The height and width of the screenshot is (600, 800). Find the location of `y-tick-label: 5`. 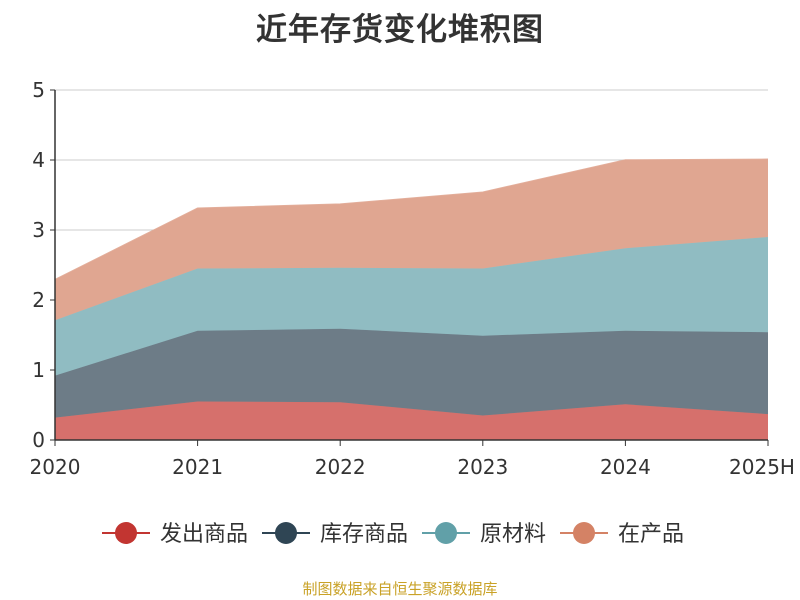

y-tick-label: 5 is located at coordinates (38, 90).